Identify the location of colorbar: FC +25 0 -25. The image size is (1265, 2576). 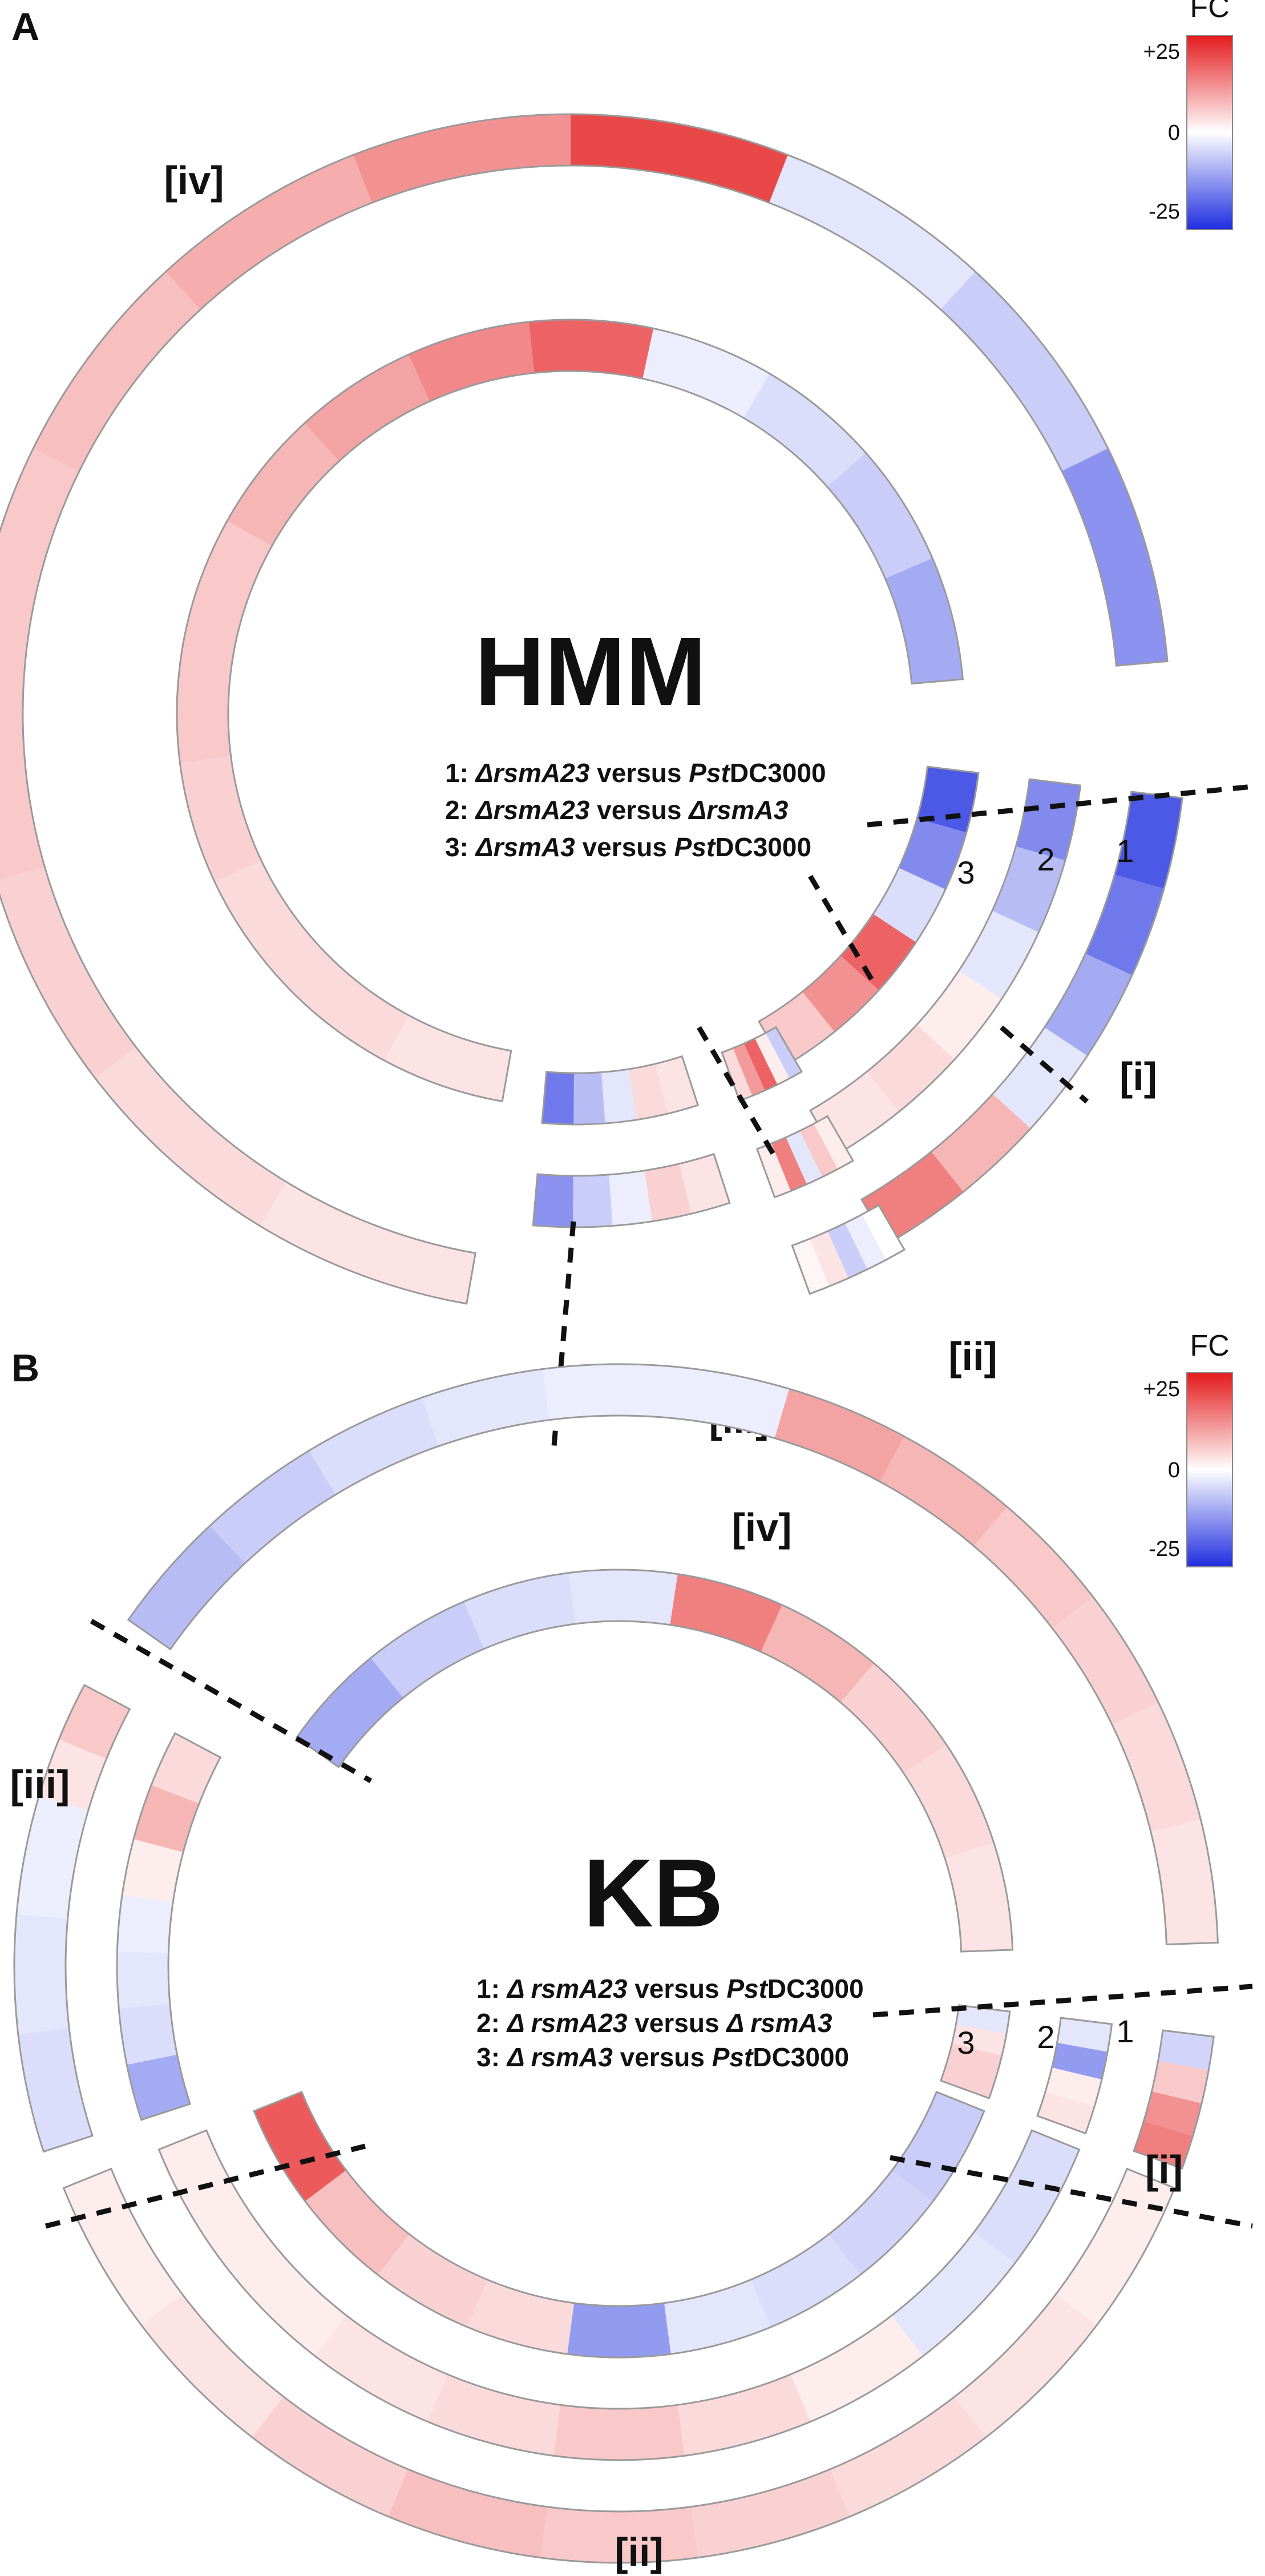
(1188, 115).